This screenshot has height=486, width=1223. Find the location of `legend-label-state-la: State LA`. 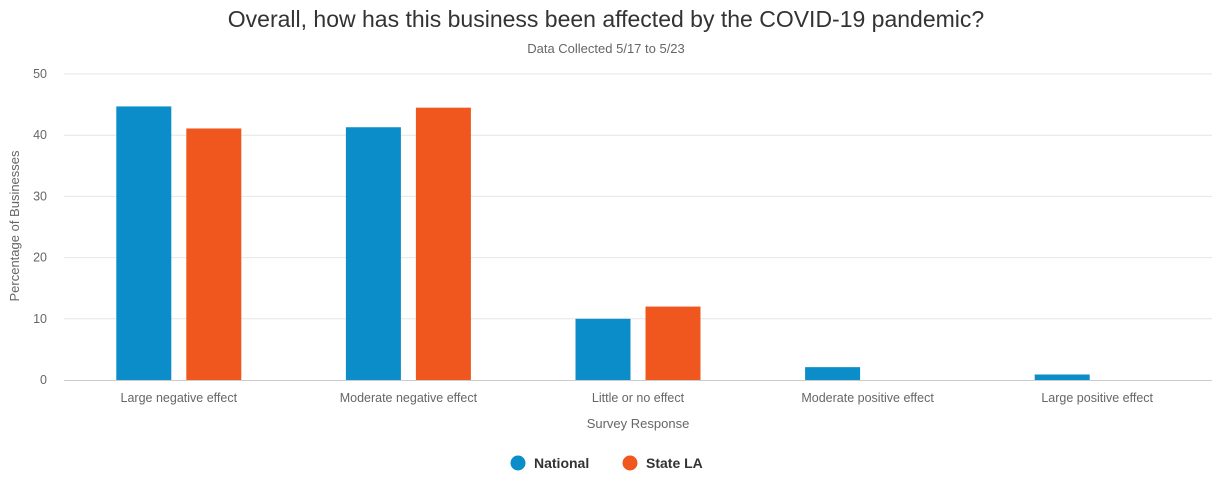

legend-label-state-la: State LA is located at coordinates (674, 463).